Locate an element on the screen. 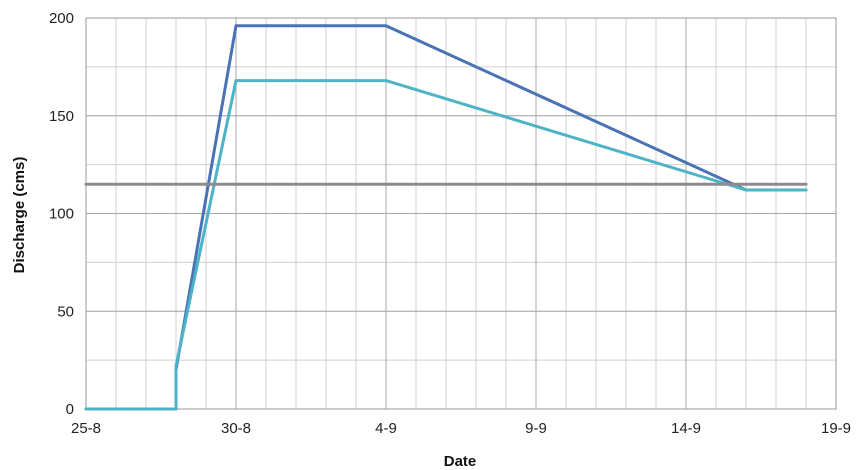  y-tick-label: 100 is located at coordinates (61, 214).